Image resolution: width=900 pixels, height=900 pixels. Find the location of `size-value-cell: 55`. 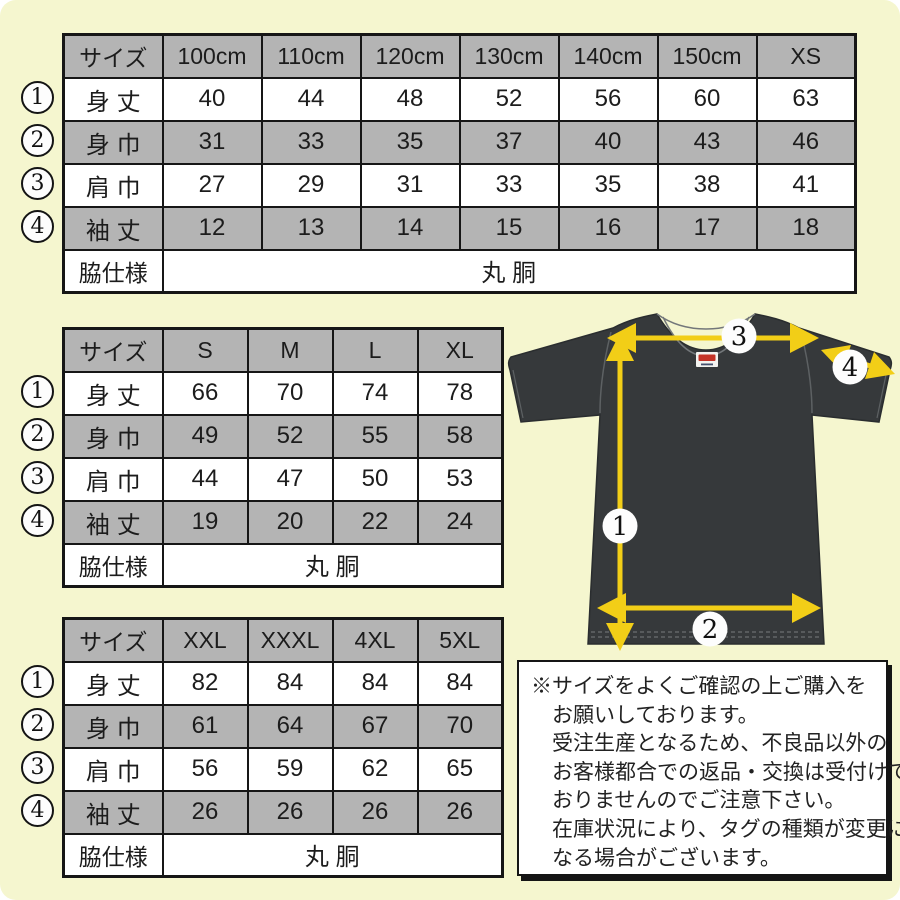

size-value-cell: 55 is located at coordinates (375, 436).